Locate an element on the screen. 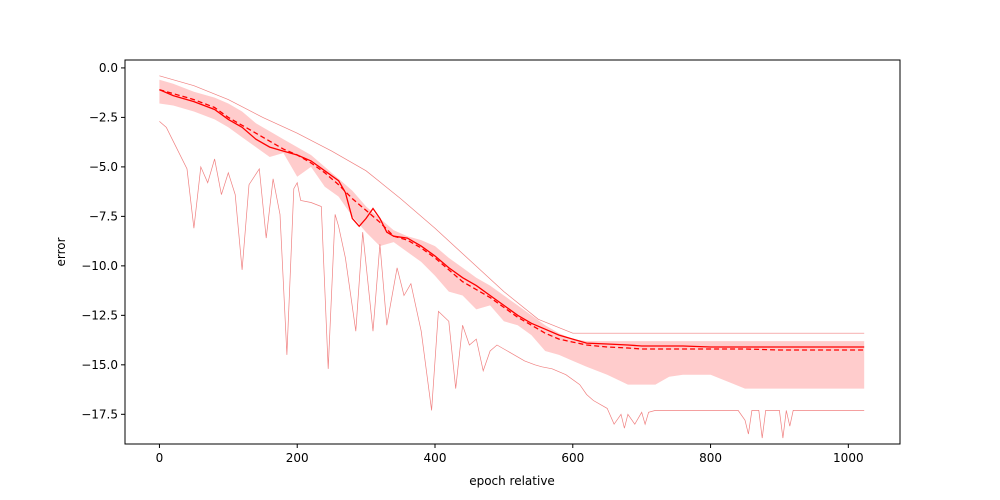  x-tick-label: 800 is located at coordinates (710, 458).